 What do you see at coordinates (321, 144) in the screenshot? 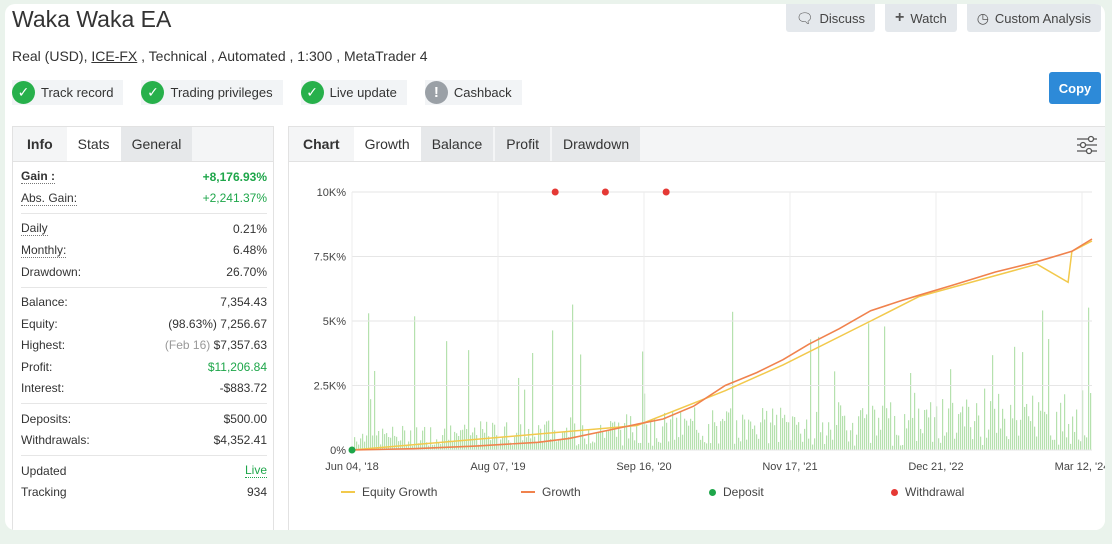
I see `tab-chart: Chart` at bounding box center [321, 144].